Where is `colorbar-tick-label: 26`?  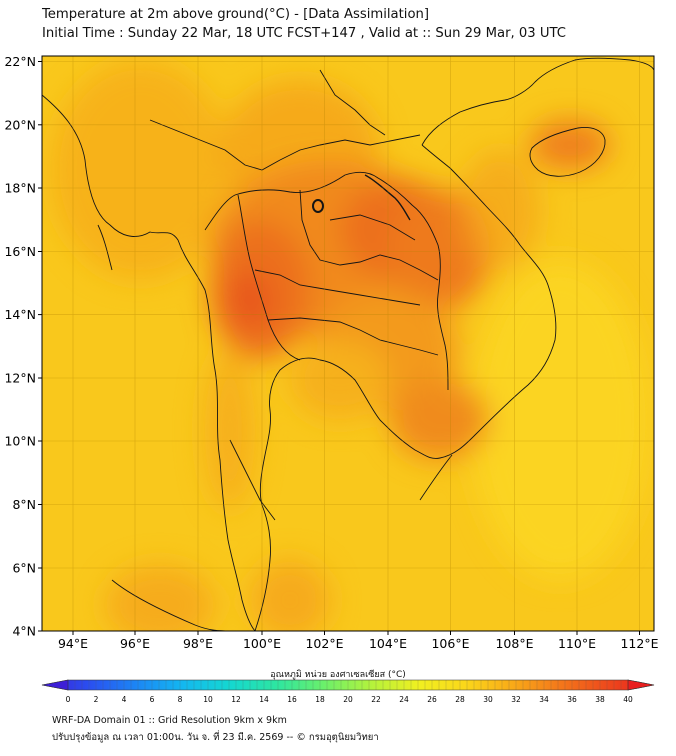 colorbar-tick-label: 26 is located at coordinates (432, 699).